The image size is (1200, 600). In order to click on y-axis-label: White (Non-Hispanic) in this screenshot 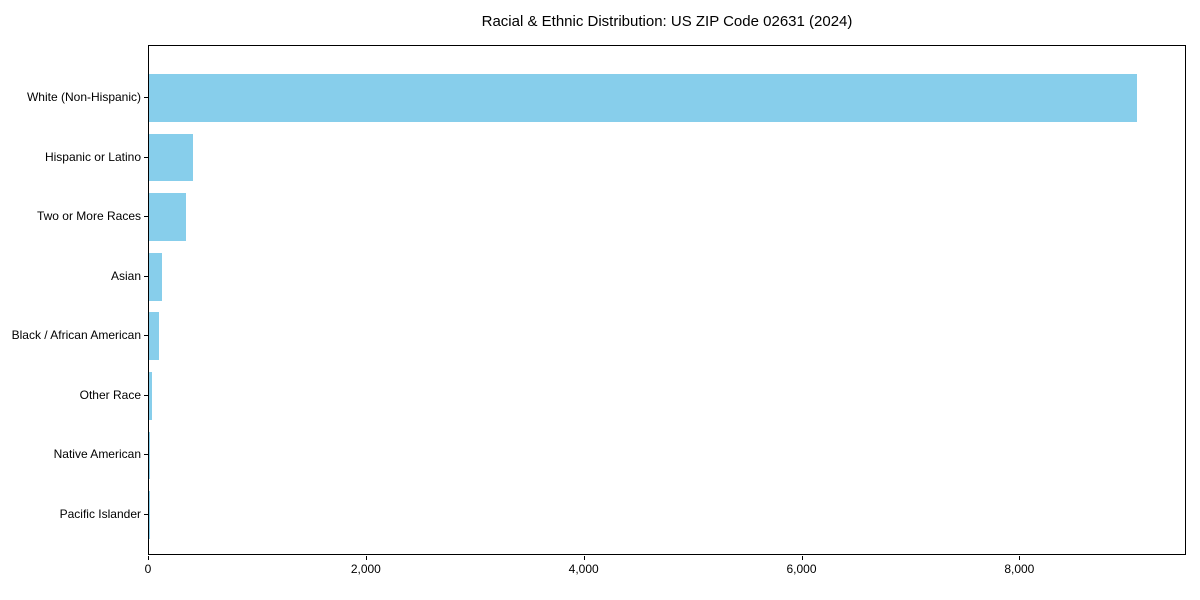, I will do `click(83, 97)`.